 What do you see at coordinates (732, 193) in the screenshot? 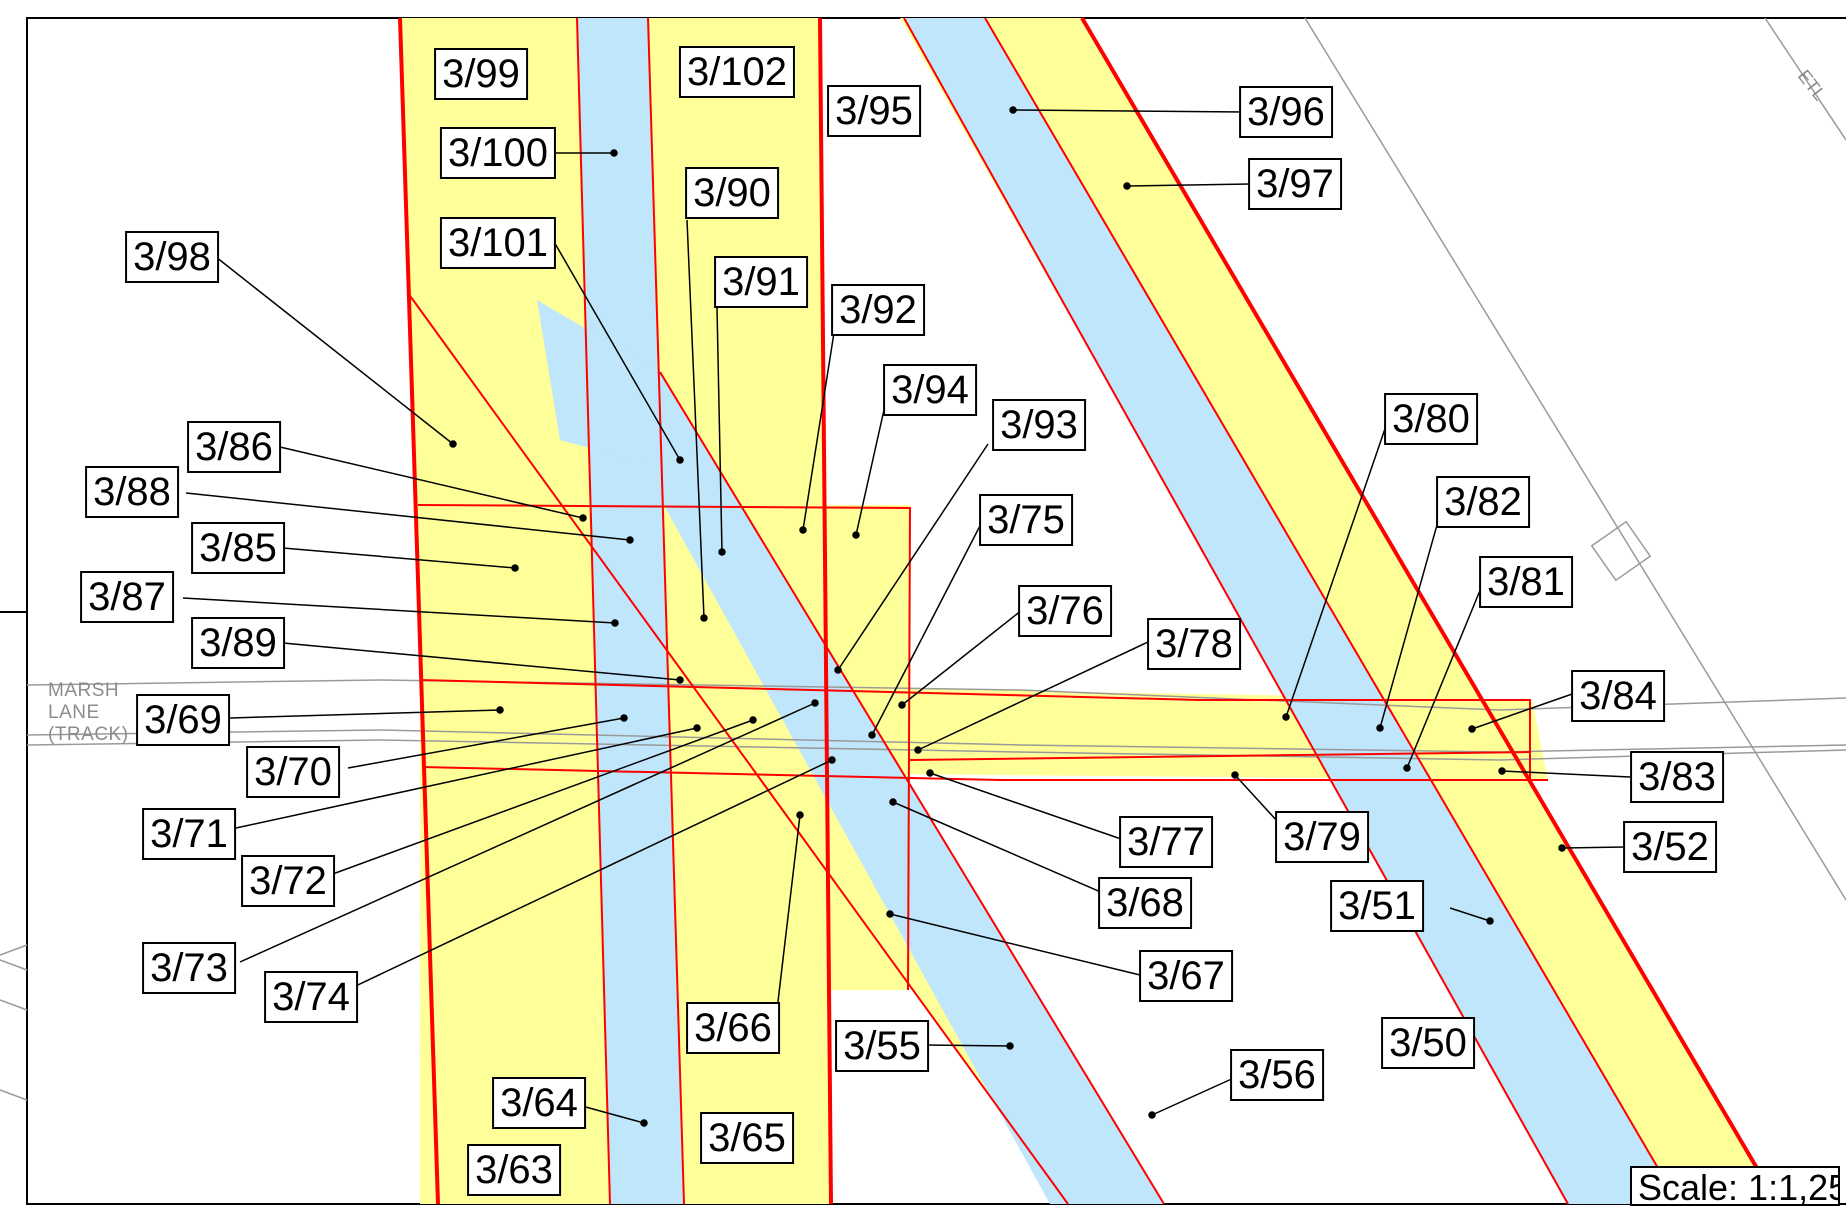
I see `parcel-label: 3/90` at bounding box center [732, 193].